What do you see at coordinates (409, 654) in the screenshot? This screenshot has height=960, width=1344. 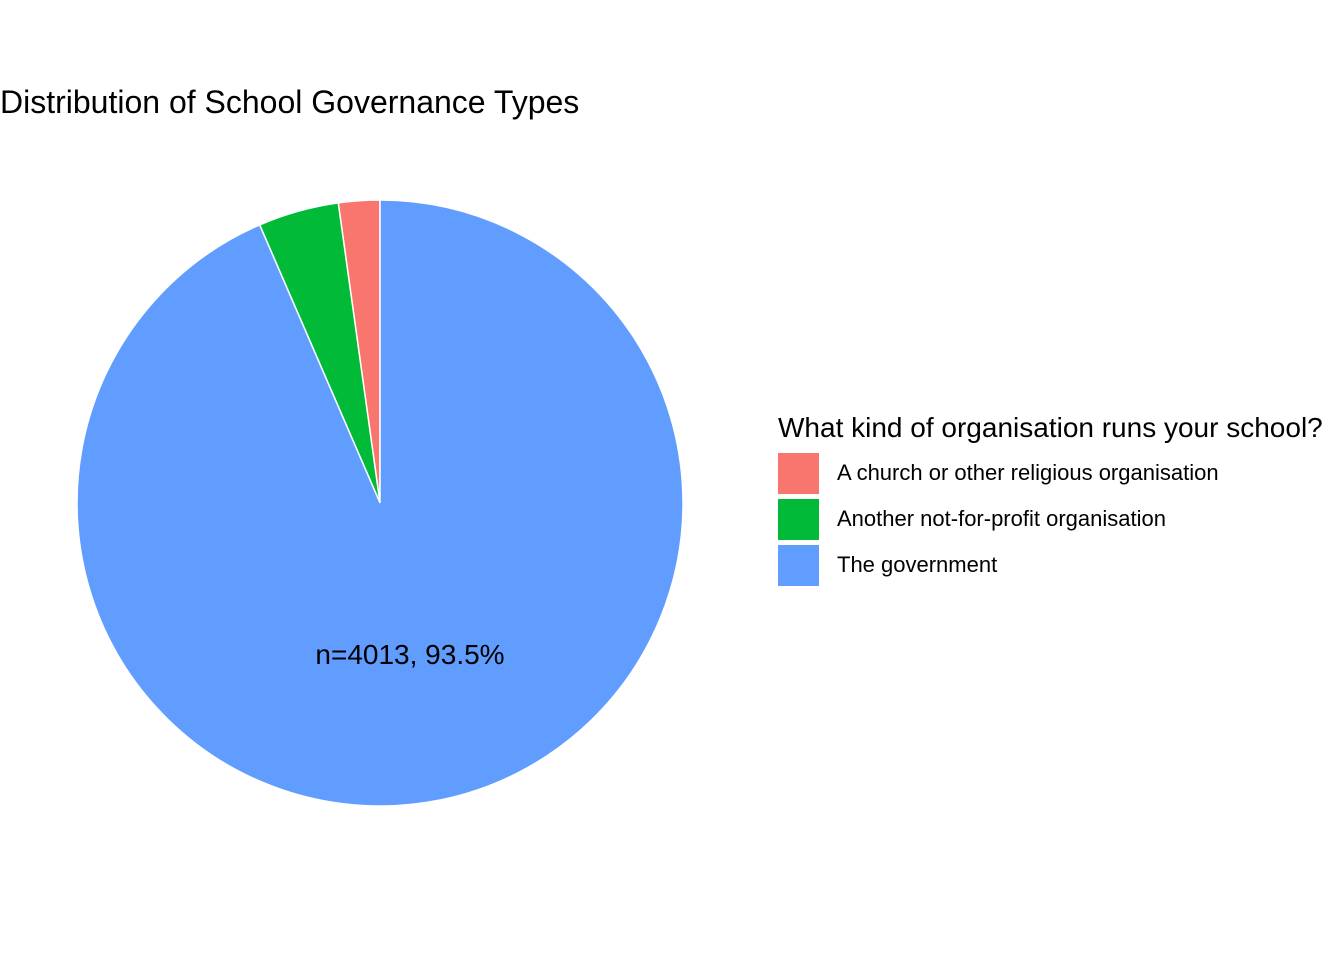 I see `slice-data-label: n=4013, 93.5%` at bounding box center [409, 654].